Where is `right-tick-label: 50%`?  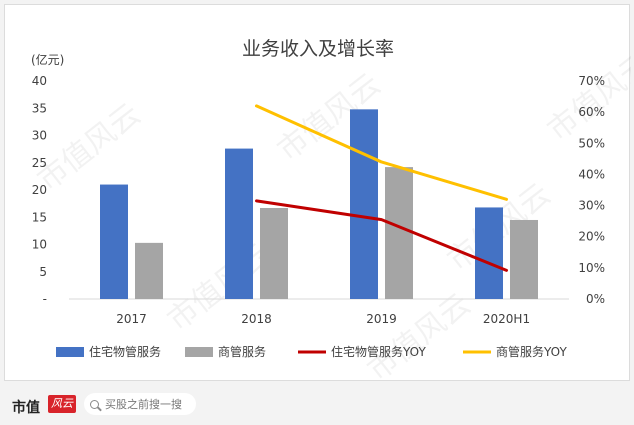
right-tick-label: 50% is located at coordinates (591, 143).